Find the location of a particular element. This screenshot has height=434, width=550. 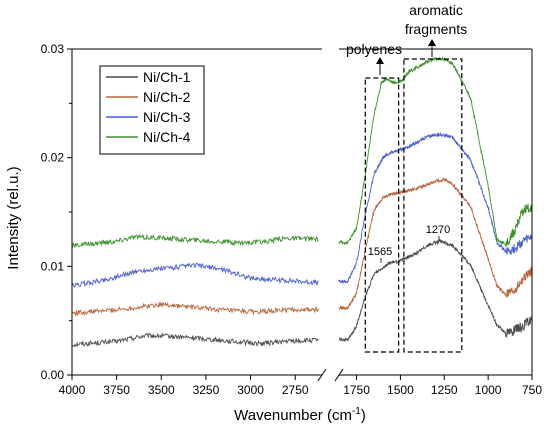

y-tick-label: 0.01 is located at coordinates (53, 266).